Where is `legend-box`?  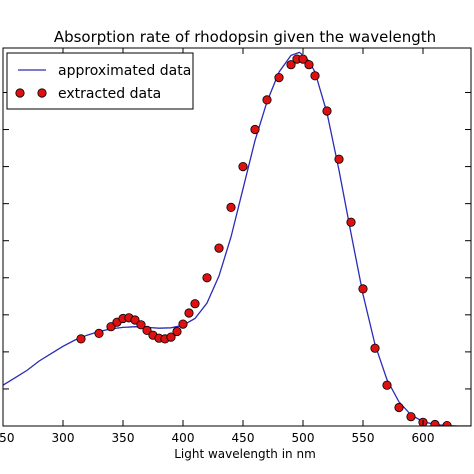 legend-box is located at coordinates (100, 81).